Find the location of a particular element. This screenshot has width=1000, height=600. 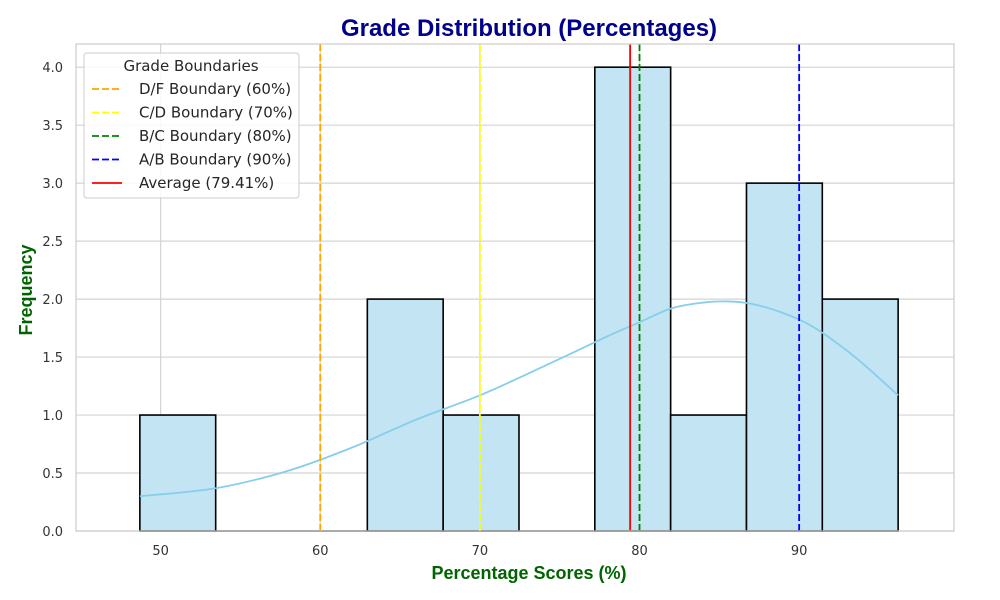

y-tick-label: 0.5 is located at coordinates (52, 474).